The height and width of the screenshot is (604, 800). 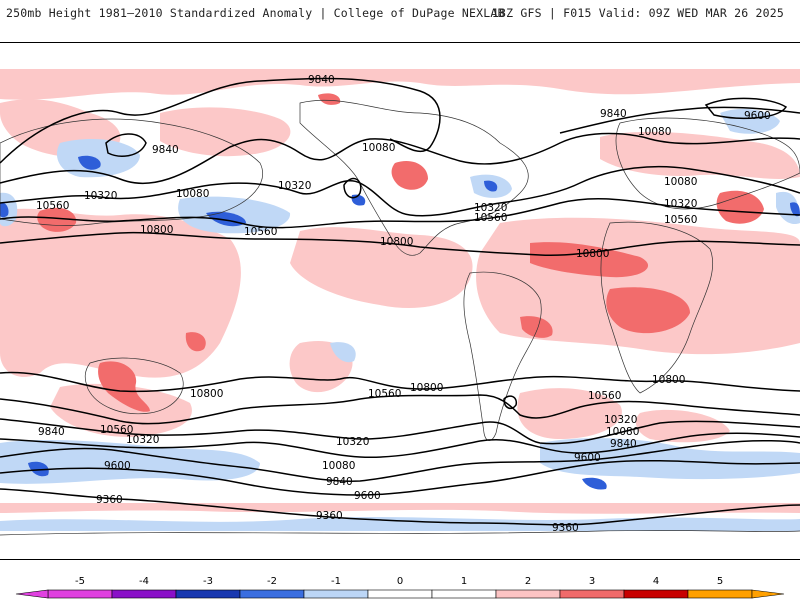 I want to click on anomaly-core-north-america, so click(x=409, y=175).